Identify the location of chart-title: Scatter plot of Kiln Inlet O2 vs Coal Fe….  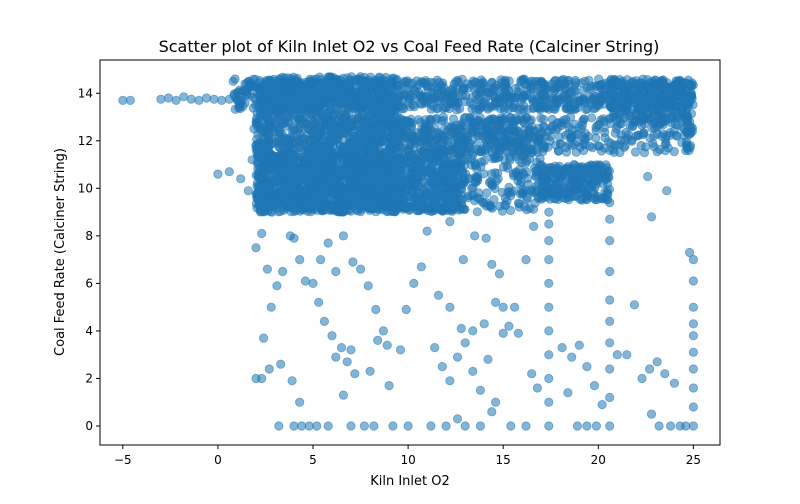
(409, 46).